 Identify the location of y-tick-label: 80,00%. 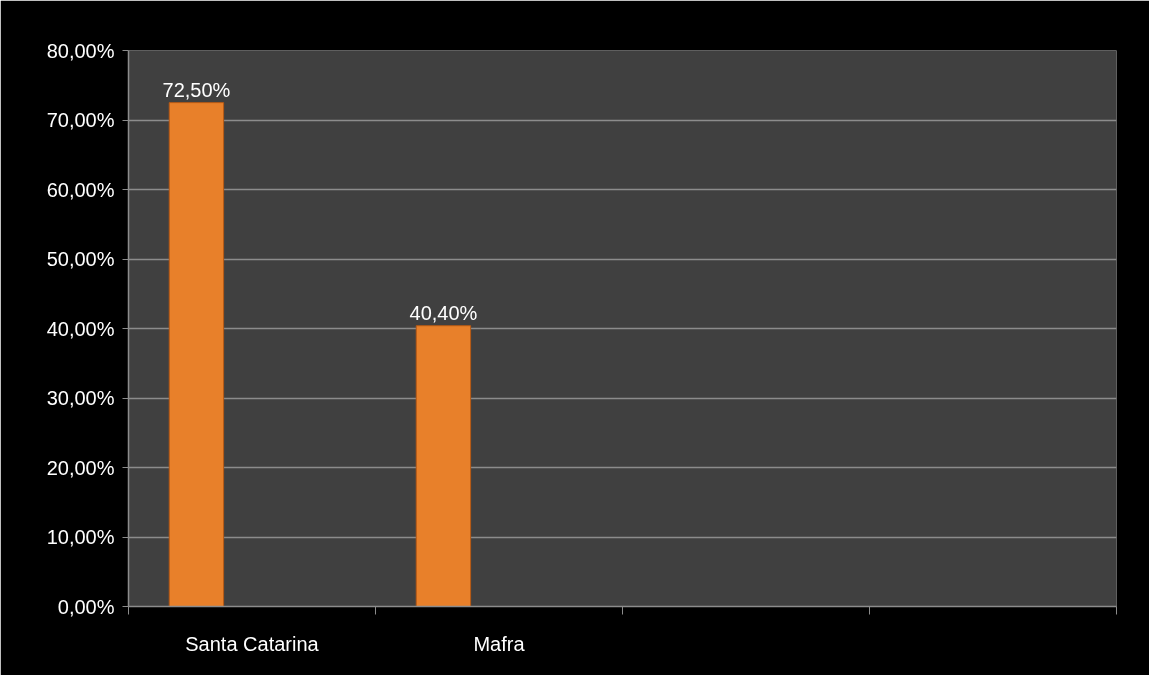
(80, 50).